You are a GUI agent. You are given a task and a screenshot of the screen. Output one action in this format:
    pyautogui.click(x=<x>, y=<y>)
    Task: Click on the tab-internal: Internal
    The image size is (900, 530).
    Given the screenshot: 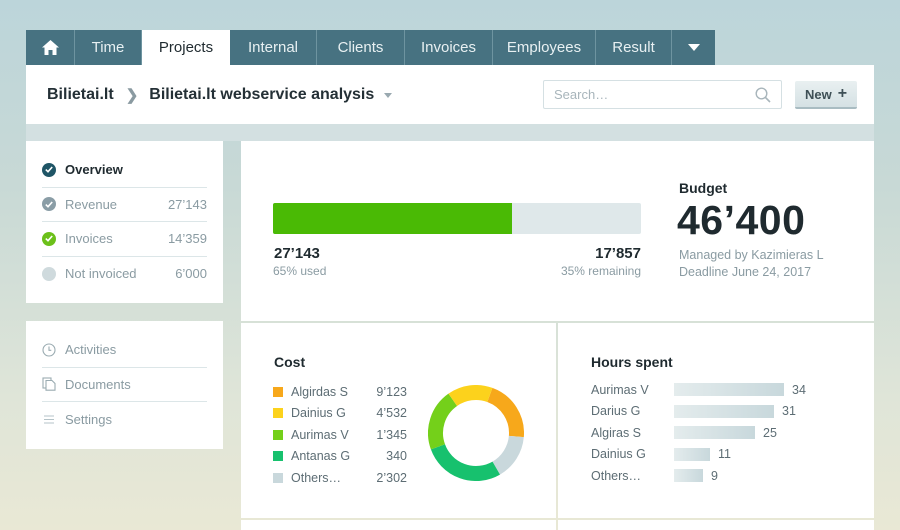 What is the action you would take?
    pyautogui.click(x=273, y=47)
    